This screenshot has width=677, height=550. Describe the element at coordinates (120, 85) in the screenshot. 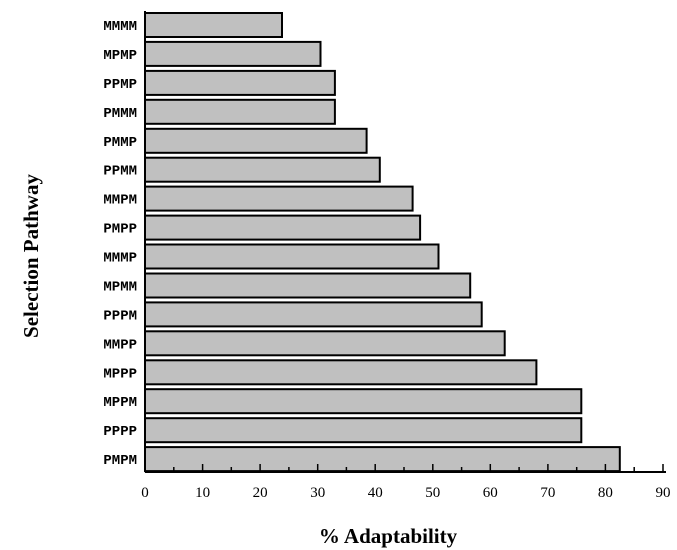

I see `category-label-ppmp: PPMP` at that location.